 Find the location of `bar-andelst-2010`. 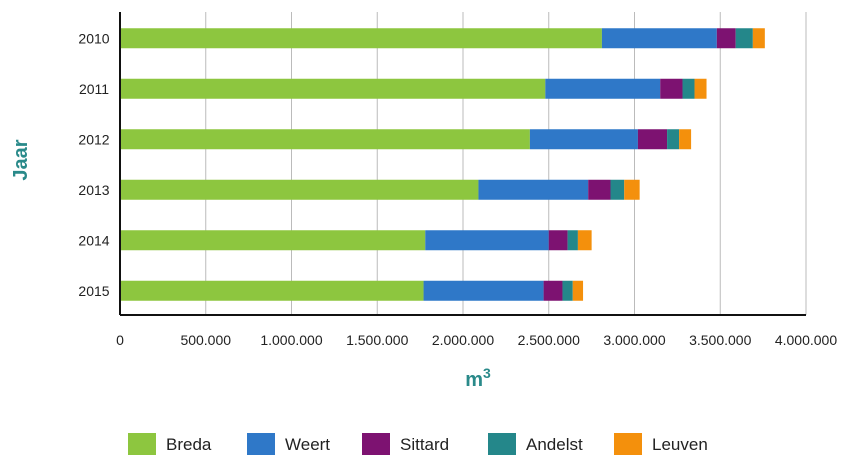

bar-andelst-2010 is located at coordinates (744, 38).